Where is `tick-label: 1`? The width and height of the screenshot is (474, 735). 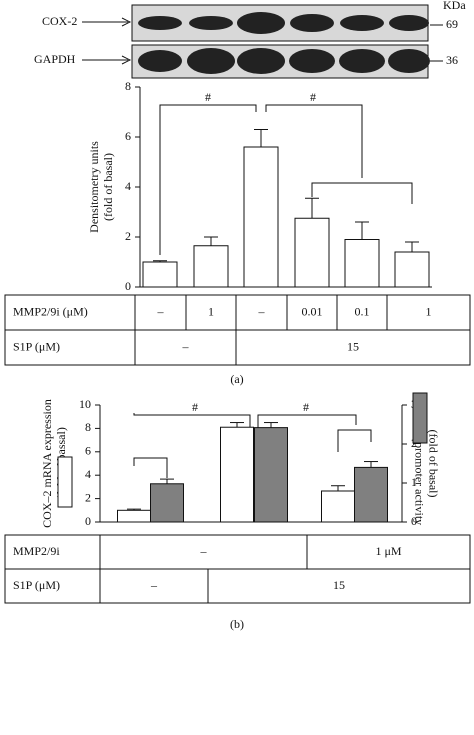 tick-label: 1 is located at coordinates (414, 482).